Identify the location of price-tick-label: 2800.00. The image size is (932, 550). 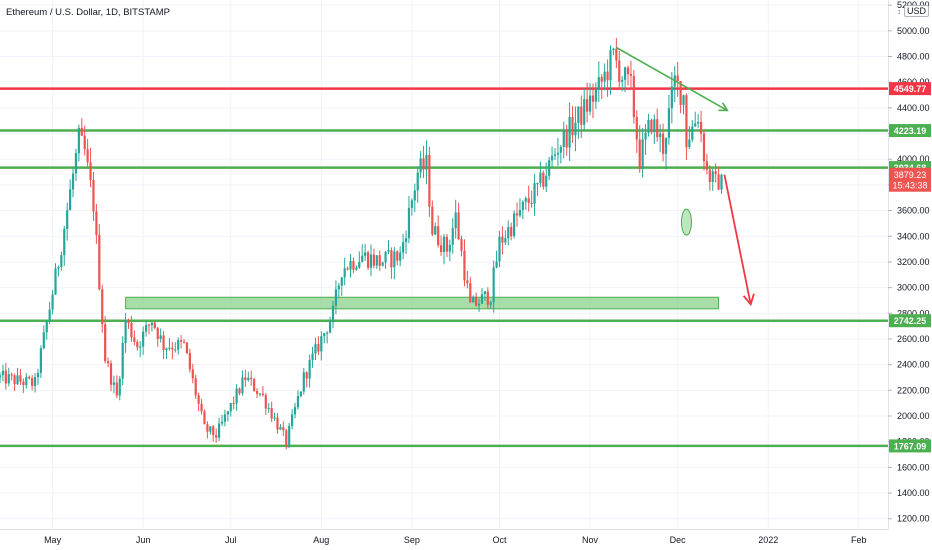
(913, 313).